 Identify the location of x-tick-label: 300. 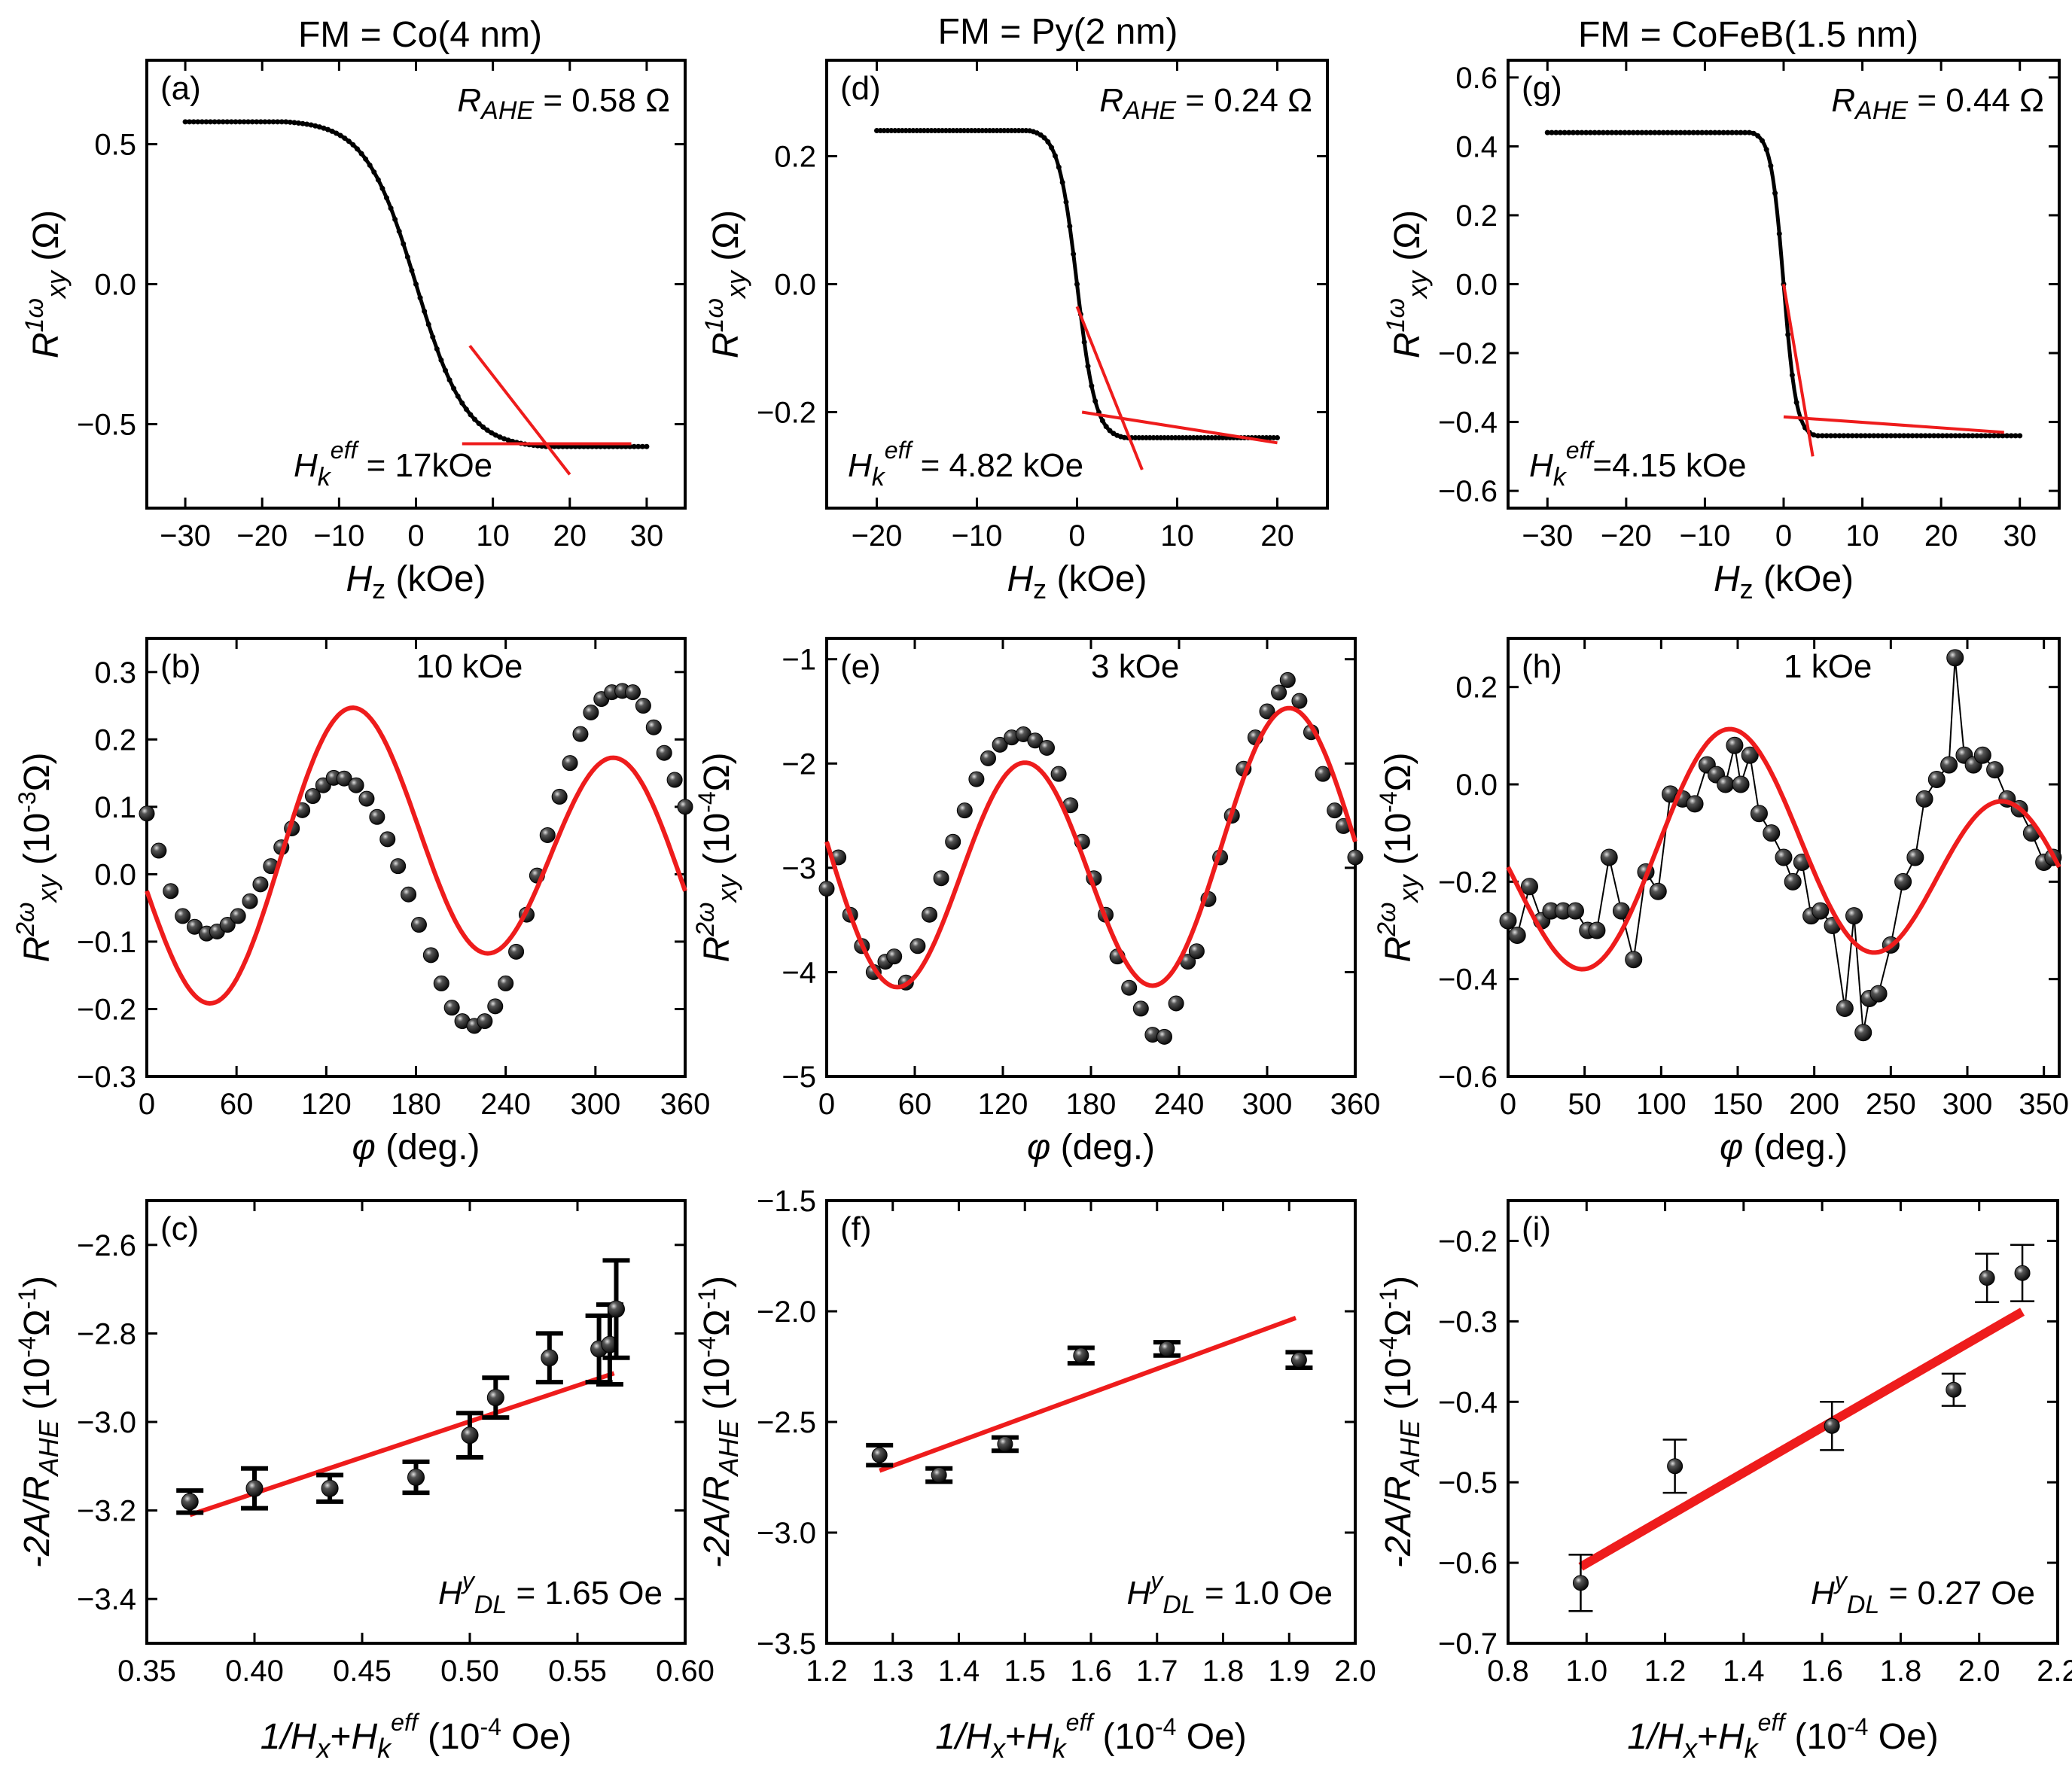
(595, 1104).